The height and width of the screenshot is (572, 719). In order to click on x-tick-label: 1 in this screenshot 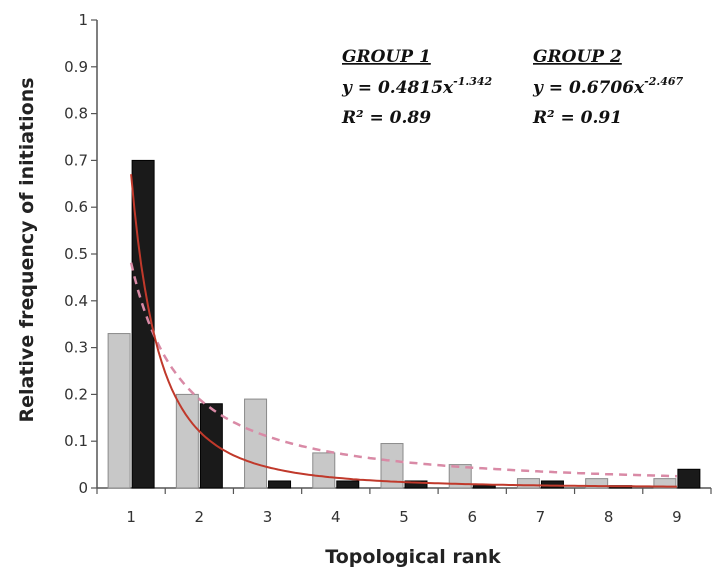, I will do `click(131, 517)`.